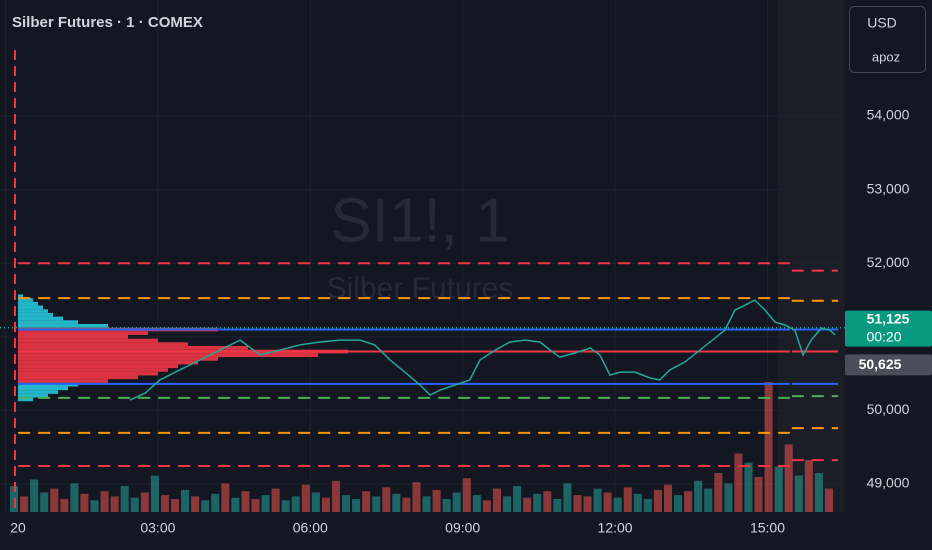  Describe the element at coordinates (882, 23) in the screenshot. I see `currency: USD` at that location.